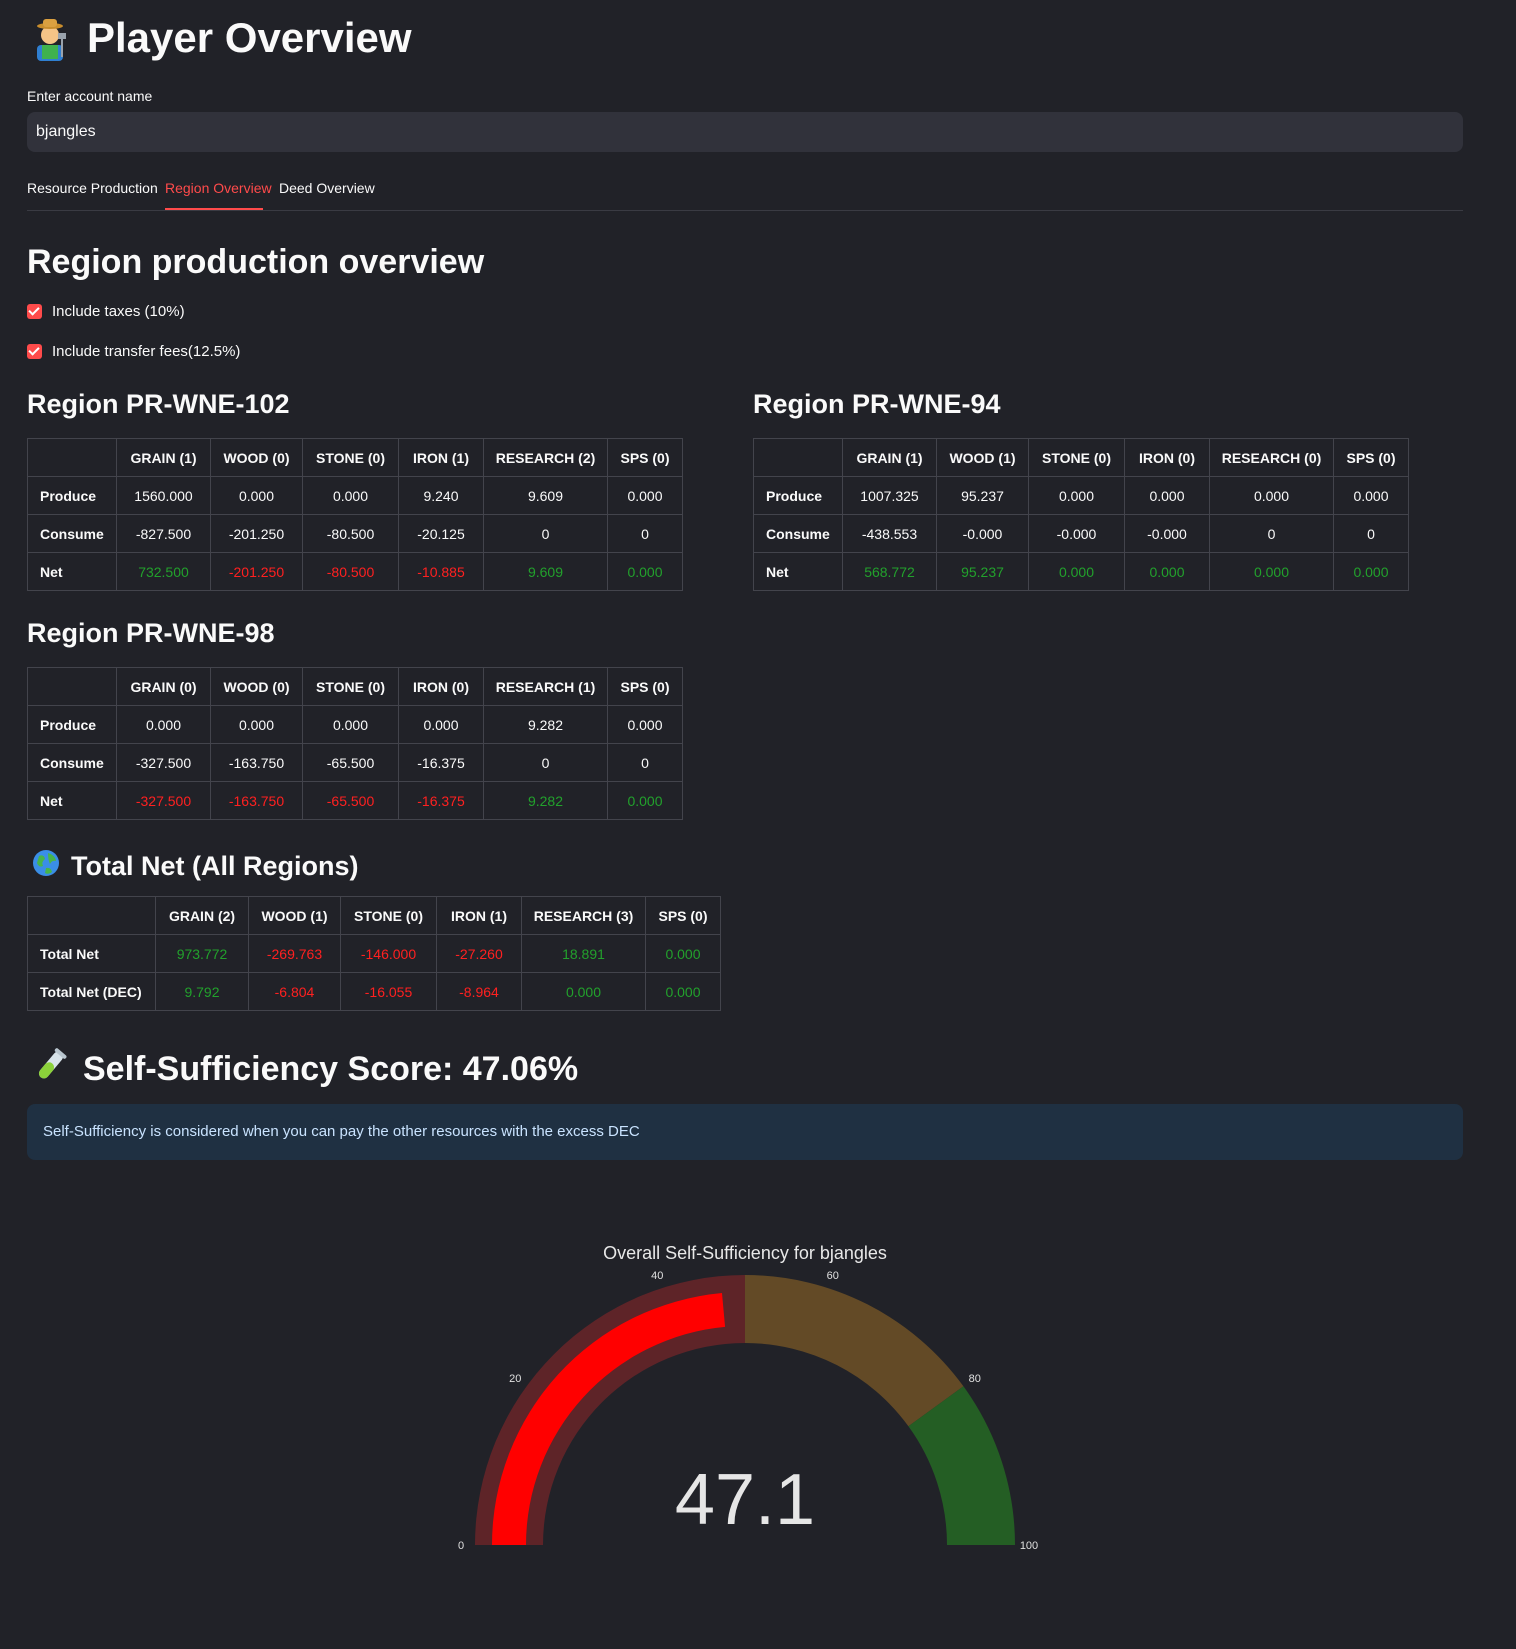 This screenshot has height=1649, width=1516. I want to click on active-tab-indicator, so click(214, 209).